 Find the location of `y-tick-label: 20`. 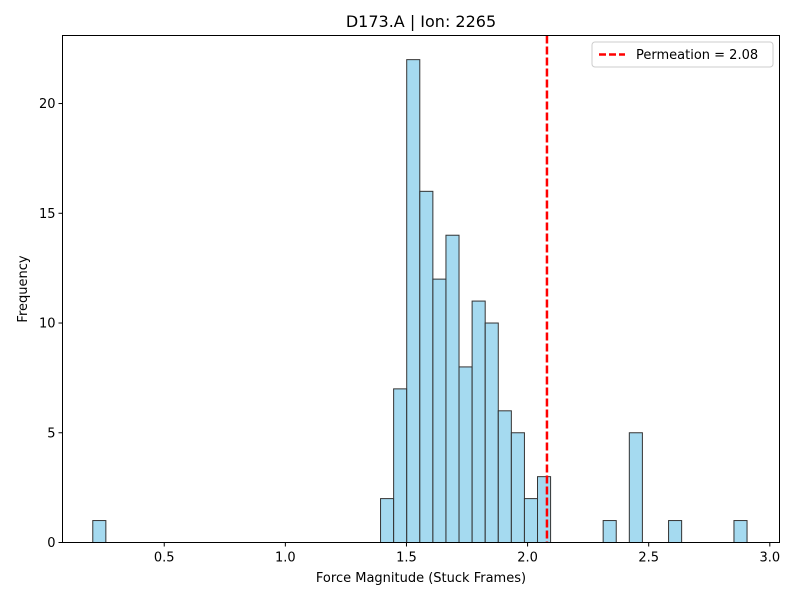

y-tick-label: 20 is located at coordinates (47, 104).